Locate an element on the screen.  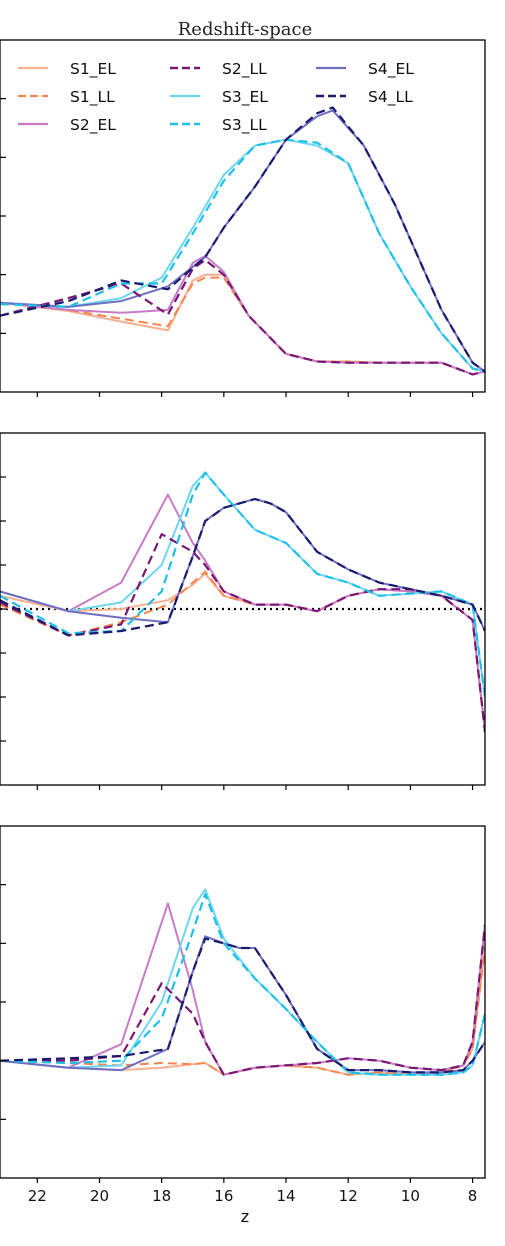
legend-label: S4_LL is located at coordinates (390, 97).